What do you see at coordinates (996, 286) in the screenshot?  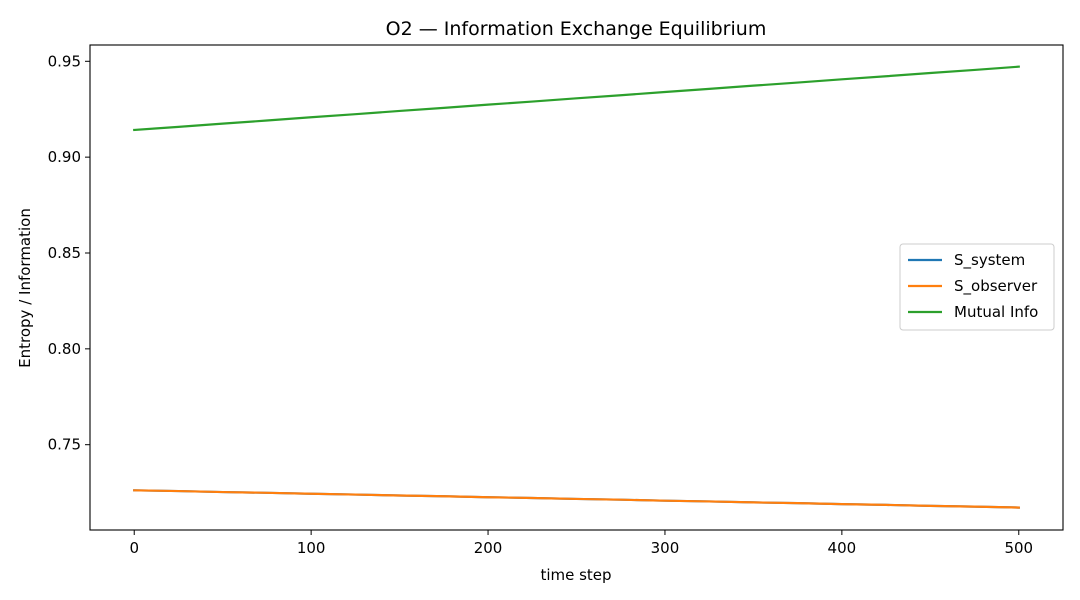 I see `legend-label: S_observer` at bounding box center [996, 286].